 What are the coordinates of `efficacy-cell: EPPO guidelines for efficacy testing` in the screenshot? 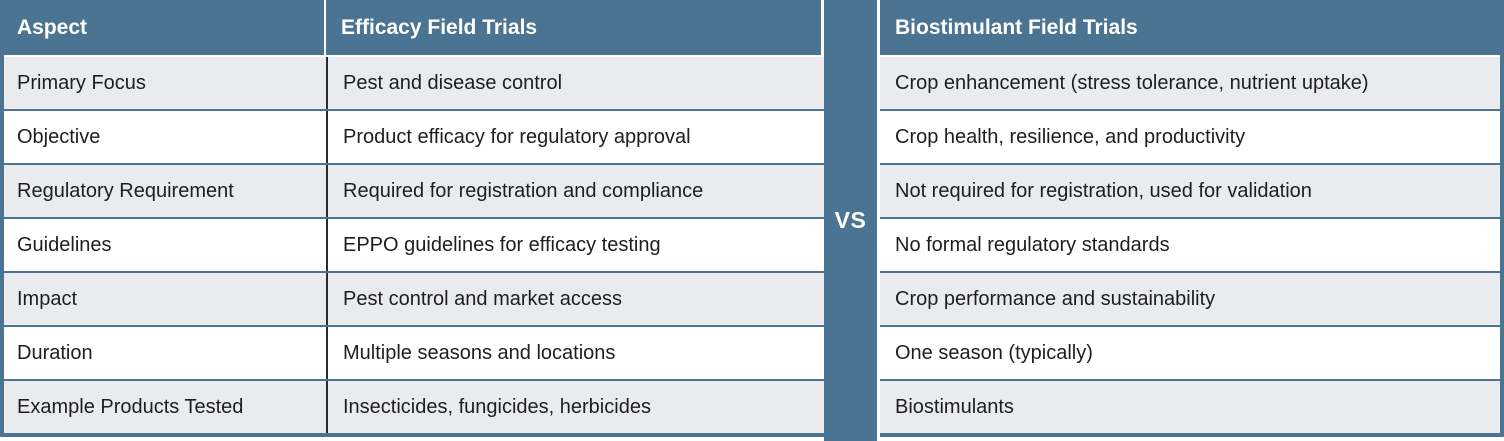 It's located at (575, 245).